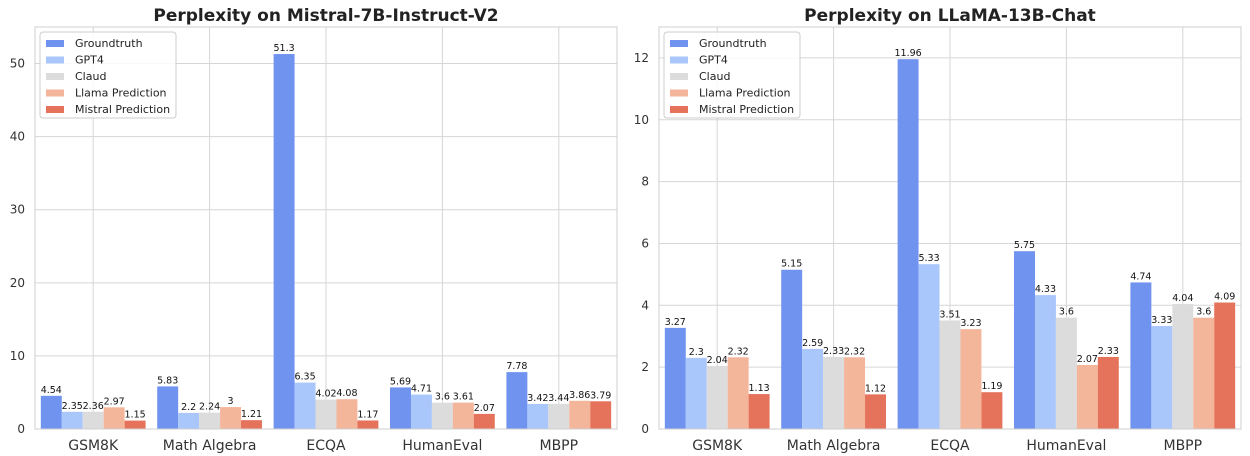 The height and width of the screenshot is (456, 1250). Describe the element at coordinates (72, 420) in the screenshot. I see `bar-gpt4-gsm8k` at that location.